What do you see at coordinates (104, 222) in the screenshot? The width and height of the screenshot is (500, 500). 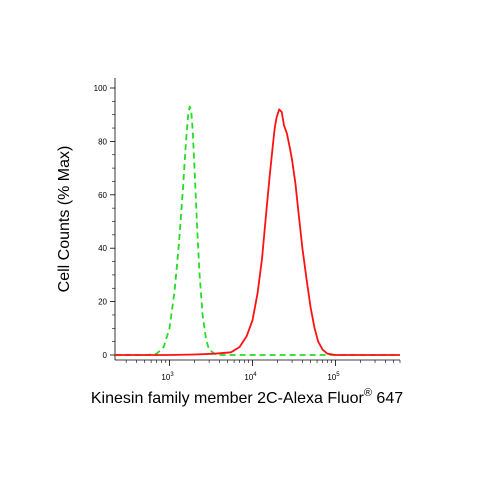 I see `y-axis-ticks: 0 20 40 60 80 100` at bounding box center [104, 222].